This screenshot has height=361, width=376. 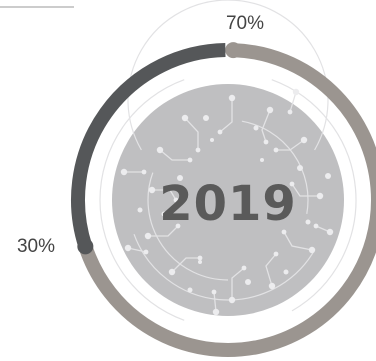 What do you see at coordinates (228, 204) in the screenshot?
I see `center-year-label: 2019` at bounding box center [228, 204].